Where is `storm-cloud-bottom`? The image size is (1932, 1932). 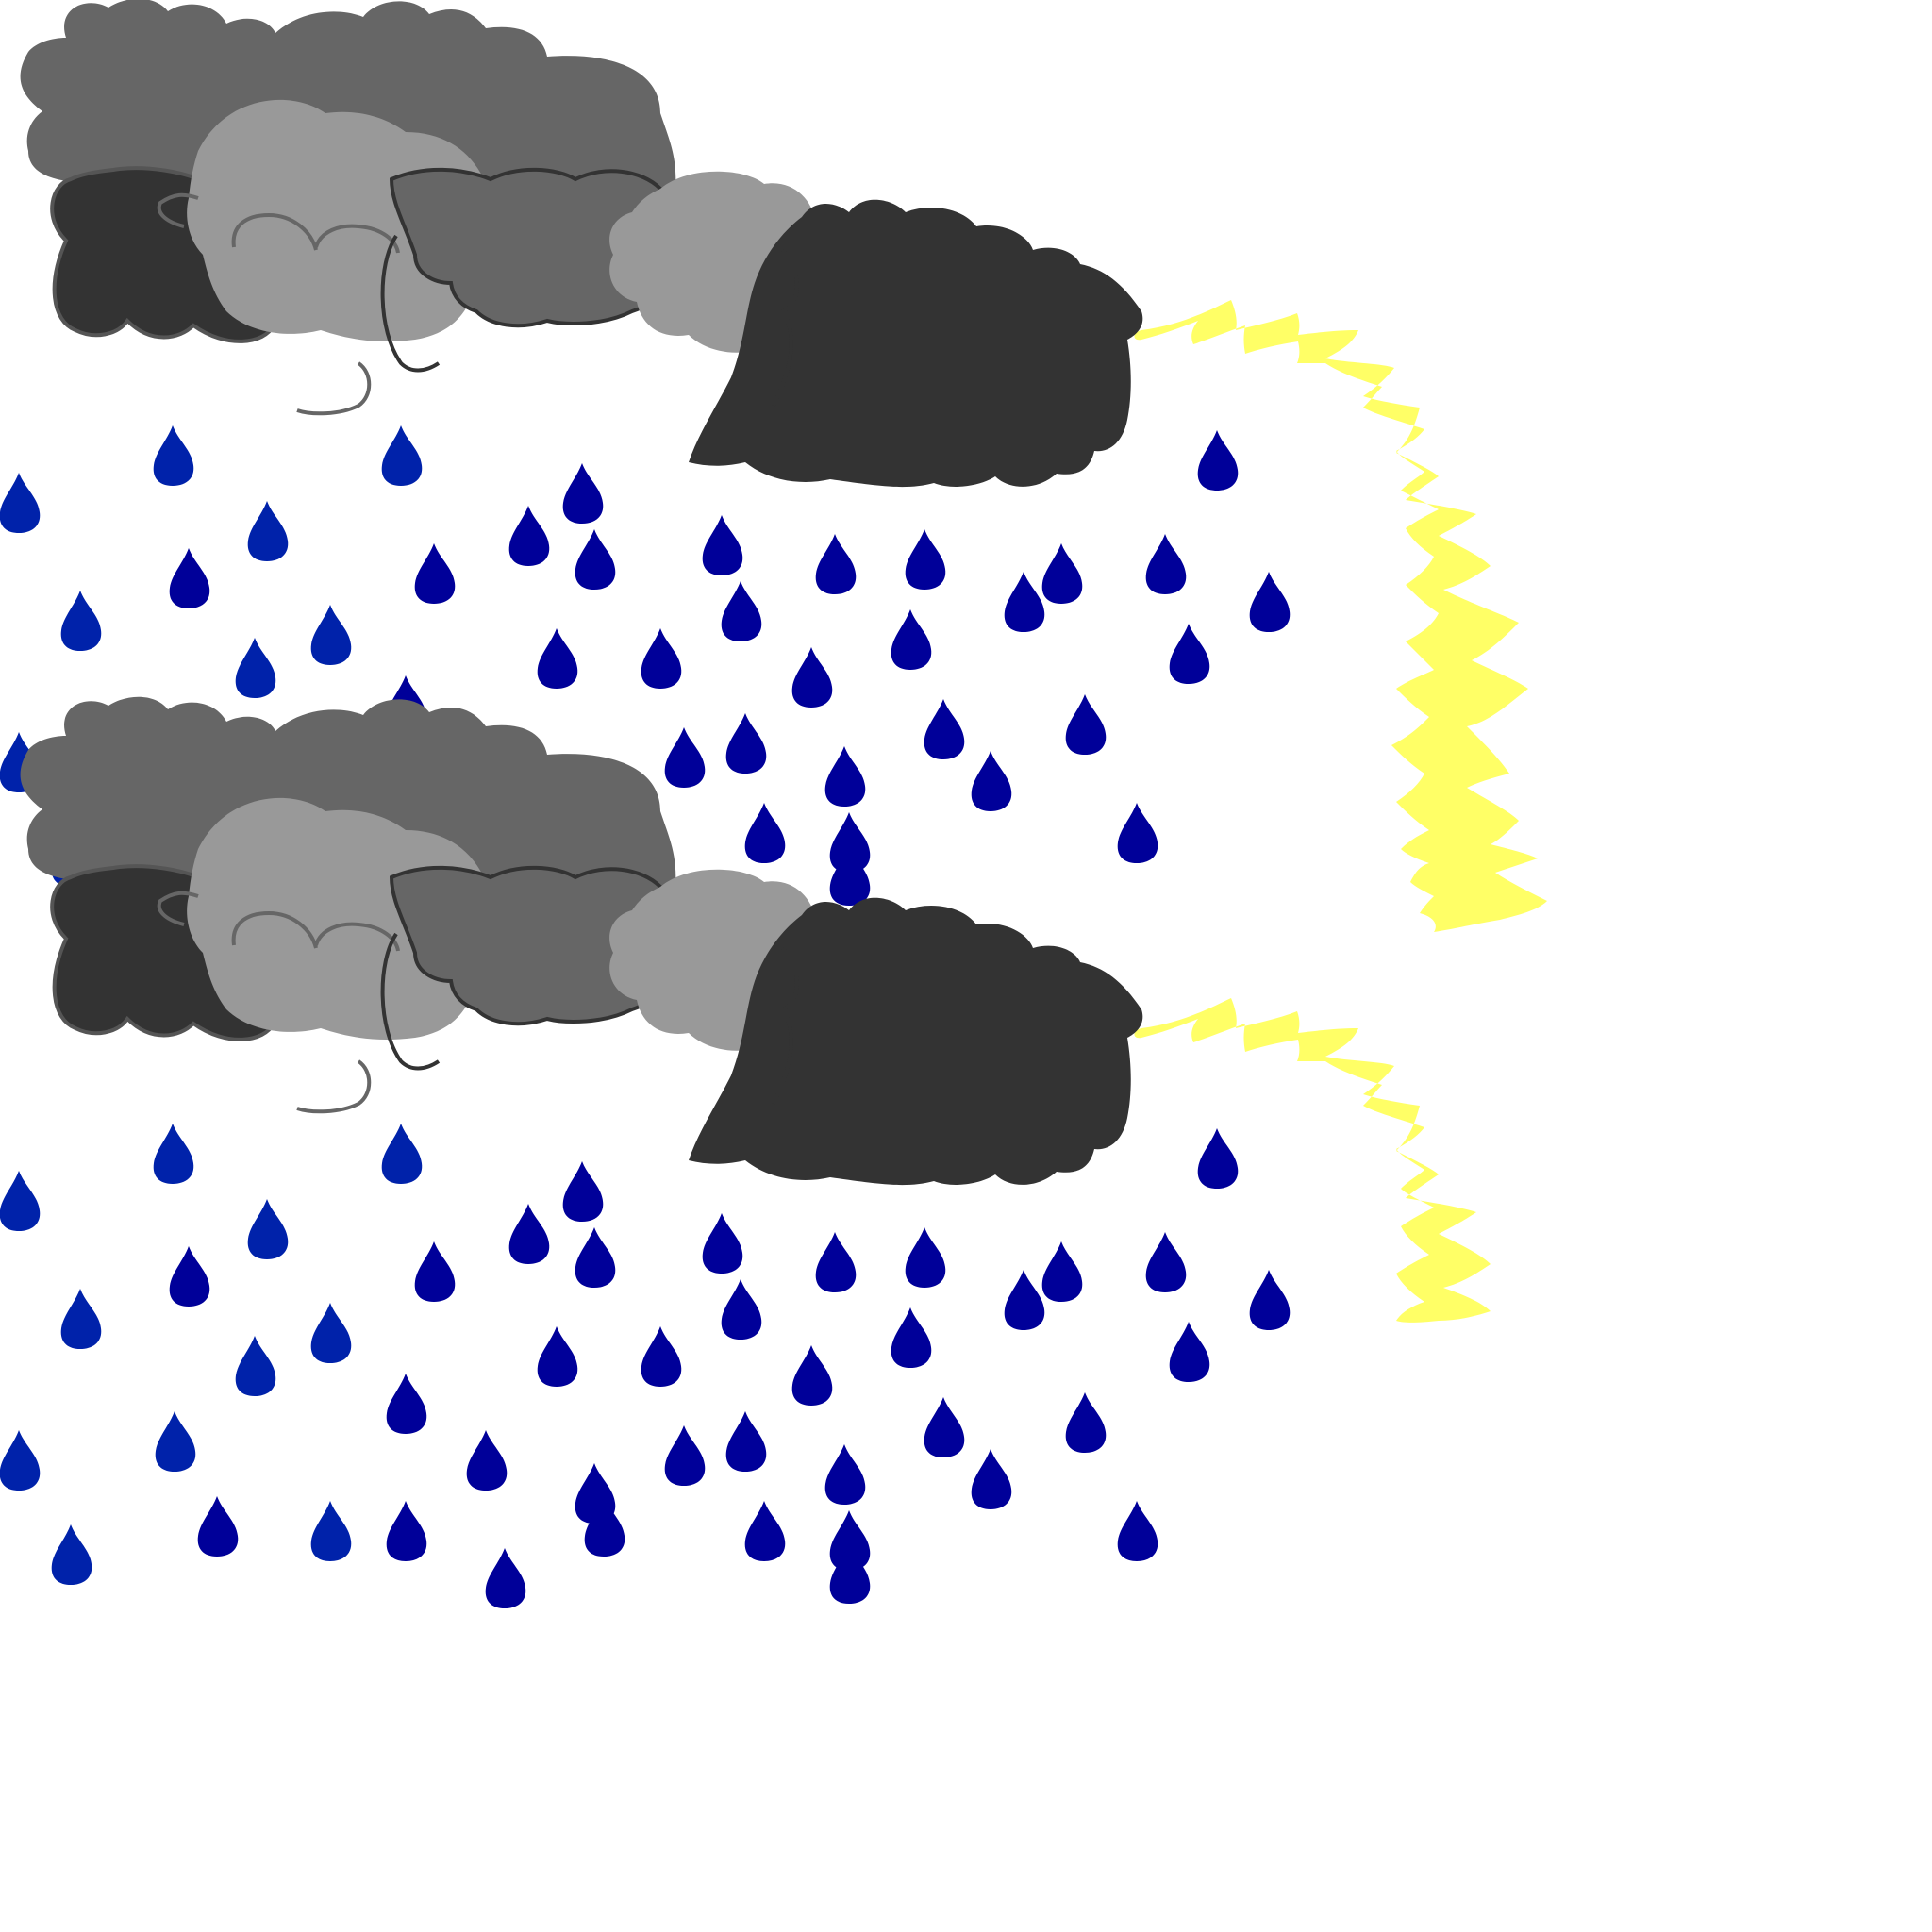 storm-cloud-bottom is located at coordinates (582, 941).